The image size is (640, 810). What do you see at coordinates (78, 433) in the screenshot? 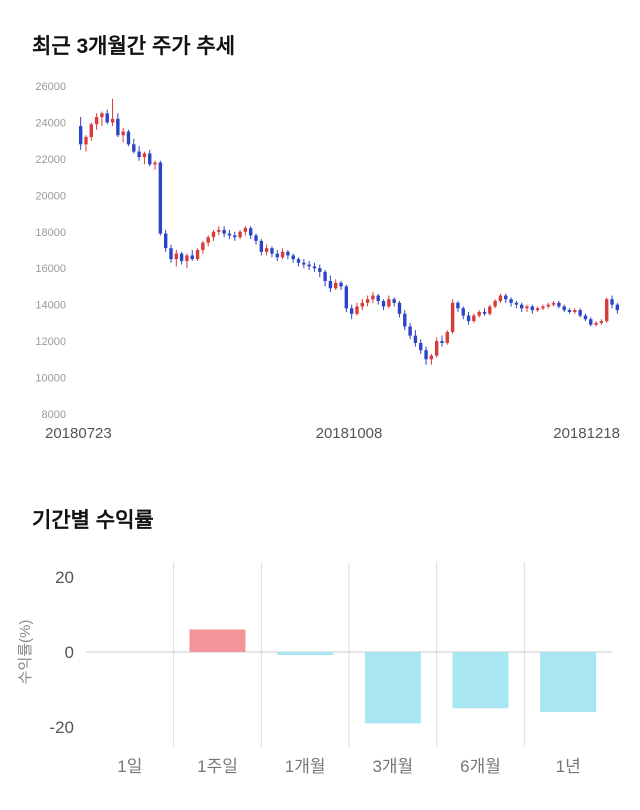
I see `price-x-tick: 20180723` at bounding box center [78, 433].